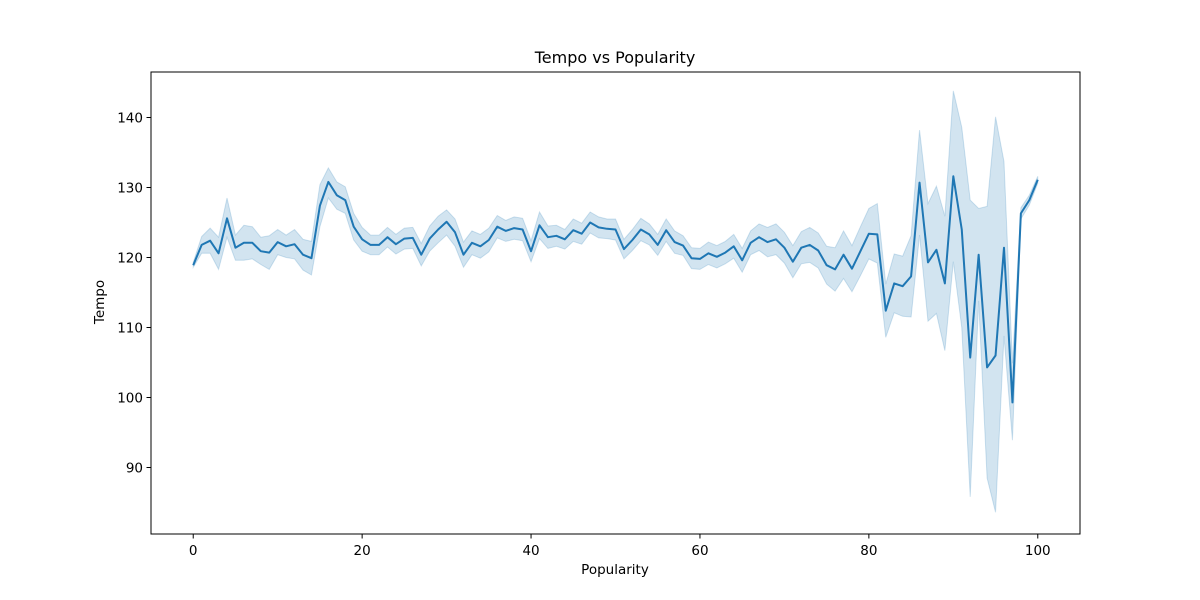 This screenshot has height=600, width=1200. I want to click on y-tick-label: 110, so click(130, 329).